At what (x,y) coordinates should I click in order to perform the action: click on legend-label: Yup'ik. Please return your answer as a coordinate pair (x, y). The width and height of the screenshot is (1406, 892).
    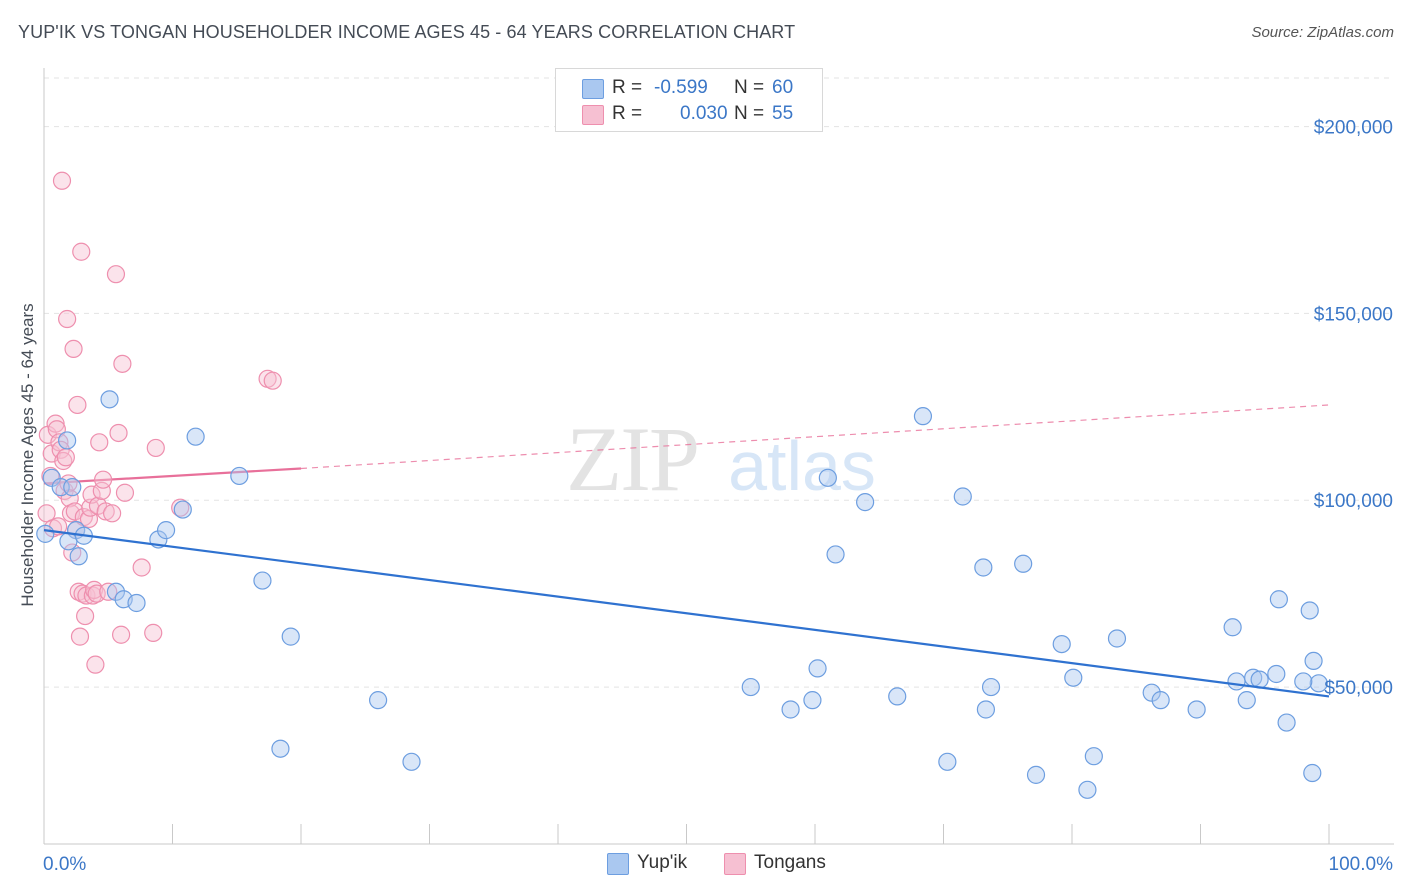
    Looking at the image, I should click on (662, 862).